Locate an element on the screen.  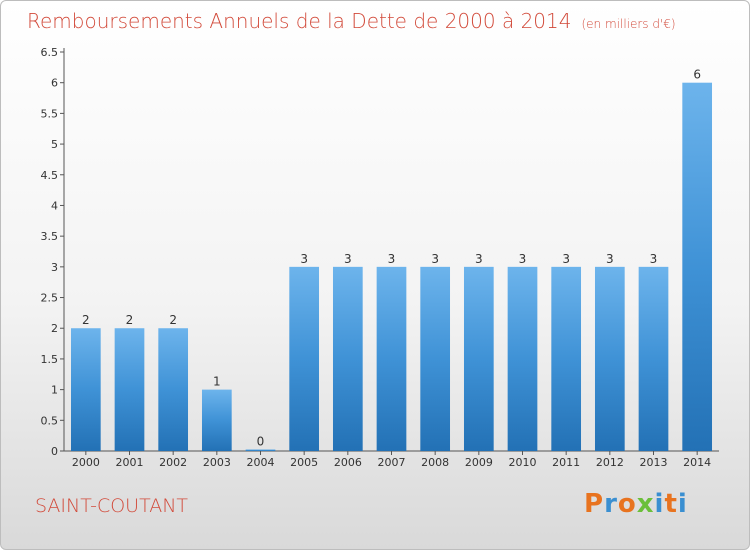
x-tick-label: 2009 is located at coordinates (479, 462).